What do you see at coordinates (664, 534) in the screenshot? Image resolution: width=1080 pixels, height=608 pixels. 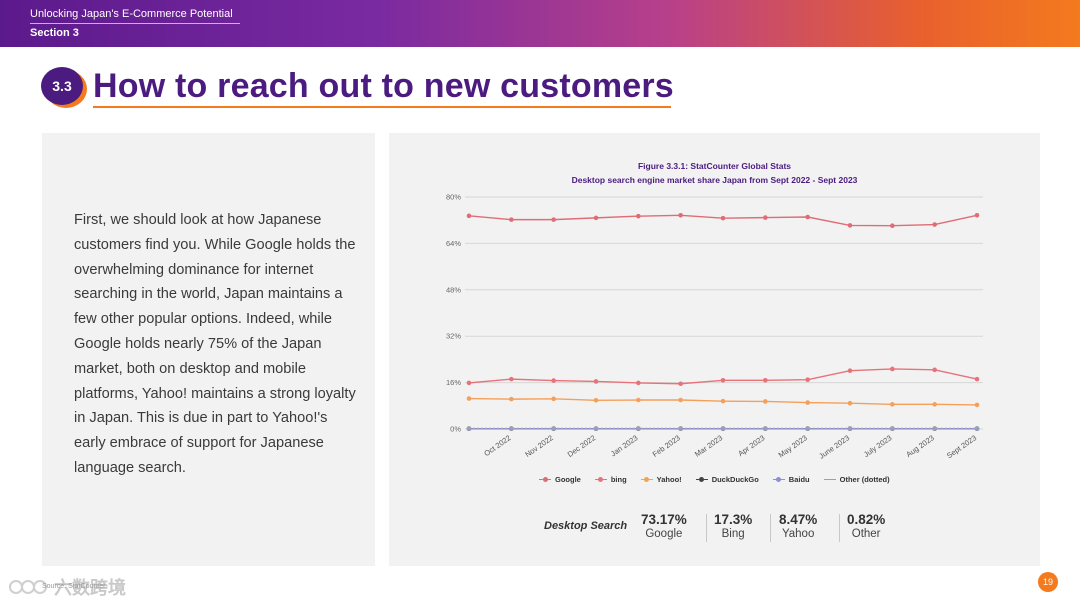 I see `stat-label: Google` at bounding box center [664, 534].